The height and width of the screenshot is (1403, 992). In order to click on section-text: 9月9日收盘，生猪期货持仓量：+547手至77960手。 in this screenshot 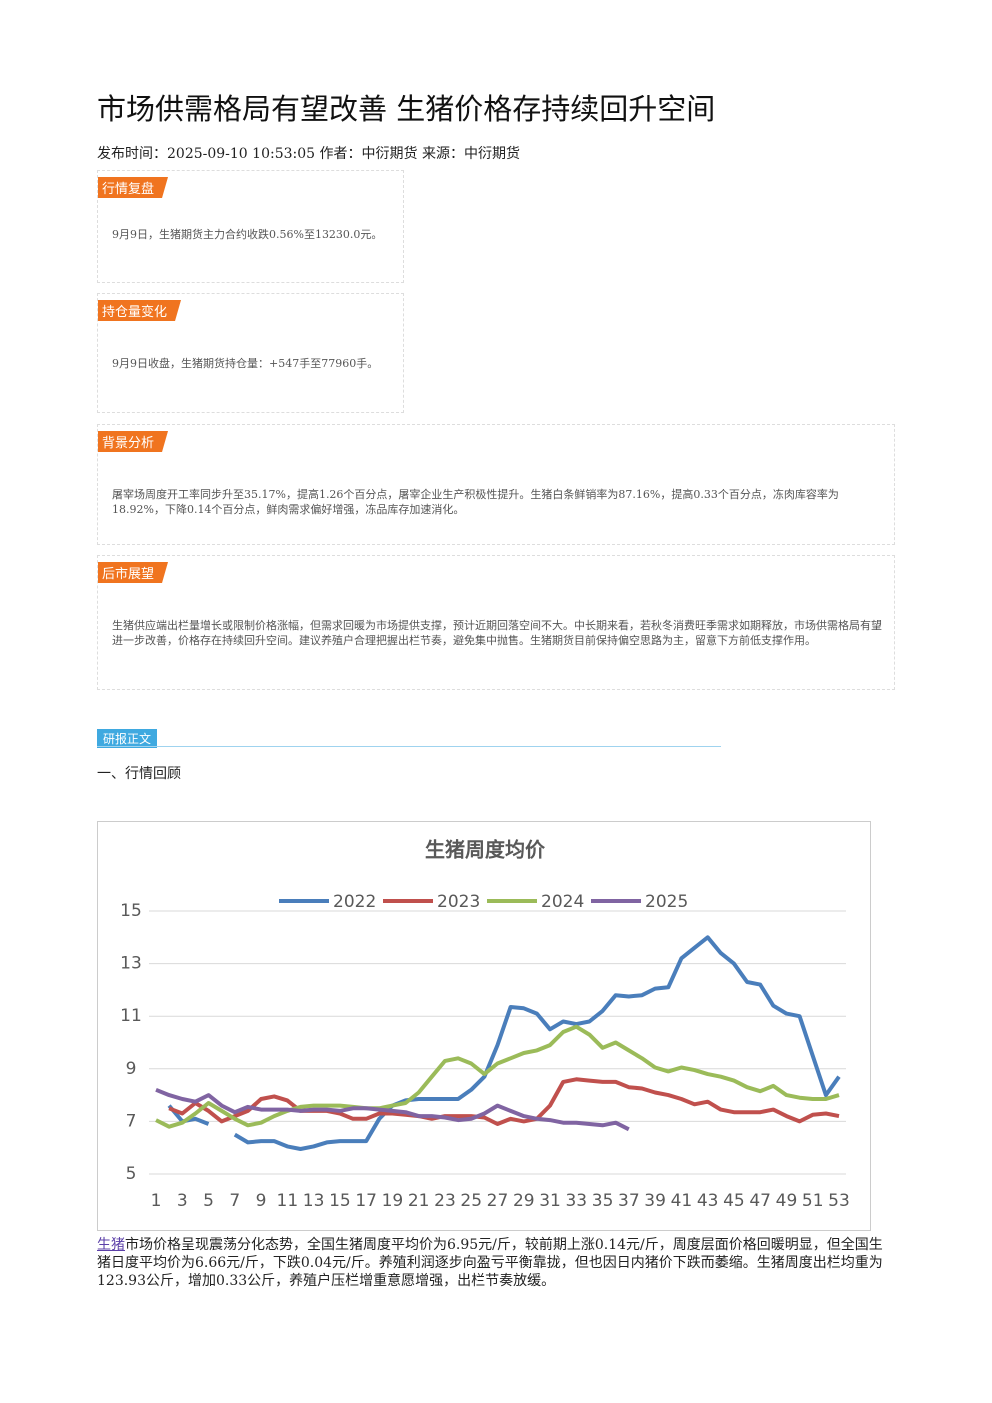, I will do `click(245, 363)`.